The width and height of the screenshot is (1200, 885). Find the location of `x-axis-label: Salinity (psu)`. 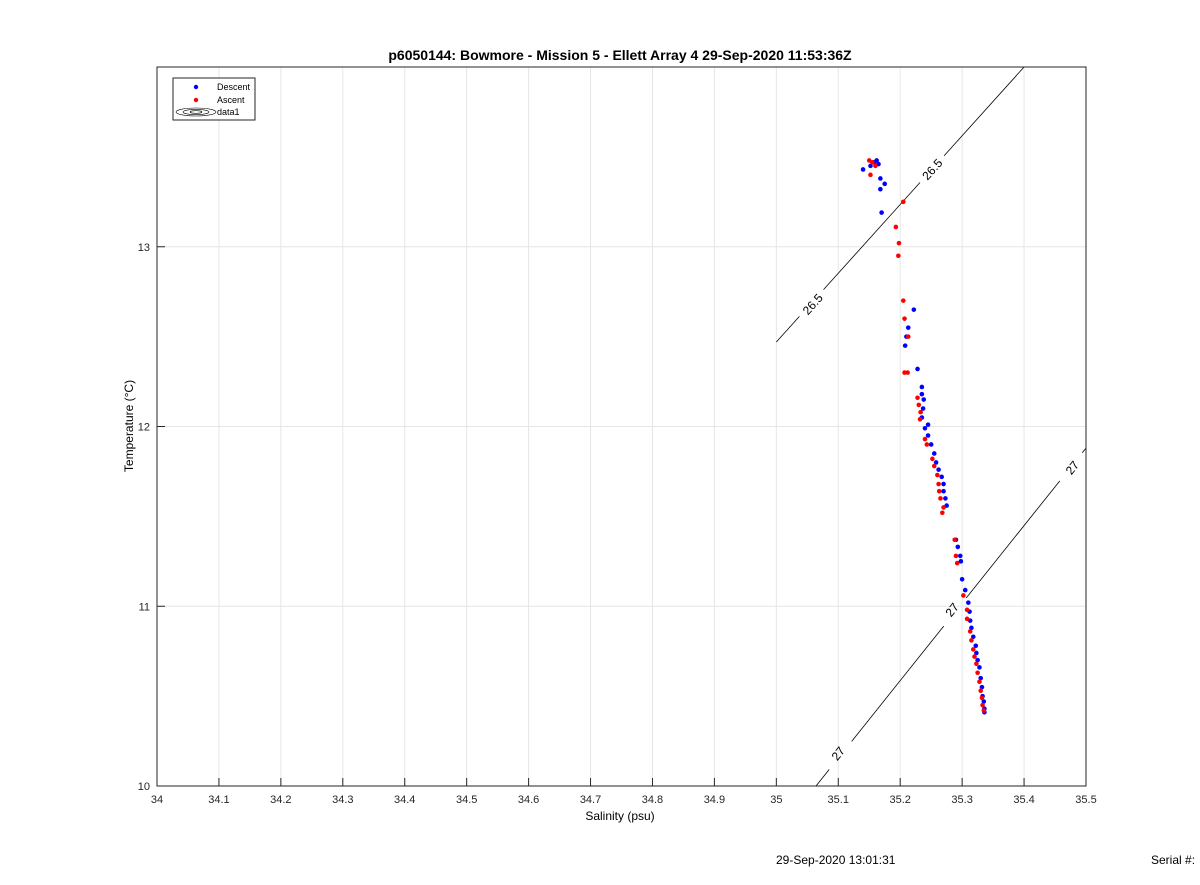

x-axis-label: Salinity (psu) is located at coordinates (619, 816).